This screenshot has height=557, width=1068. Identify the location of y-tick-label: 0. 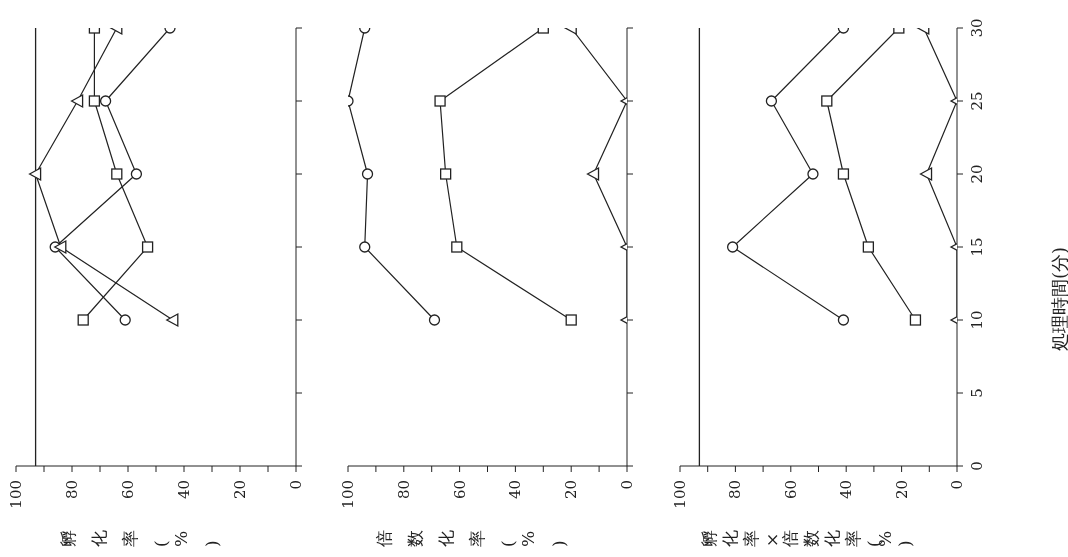
(977, 466).